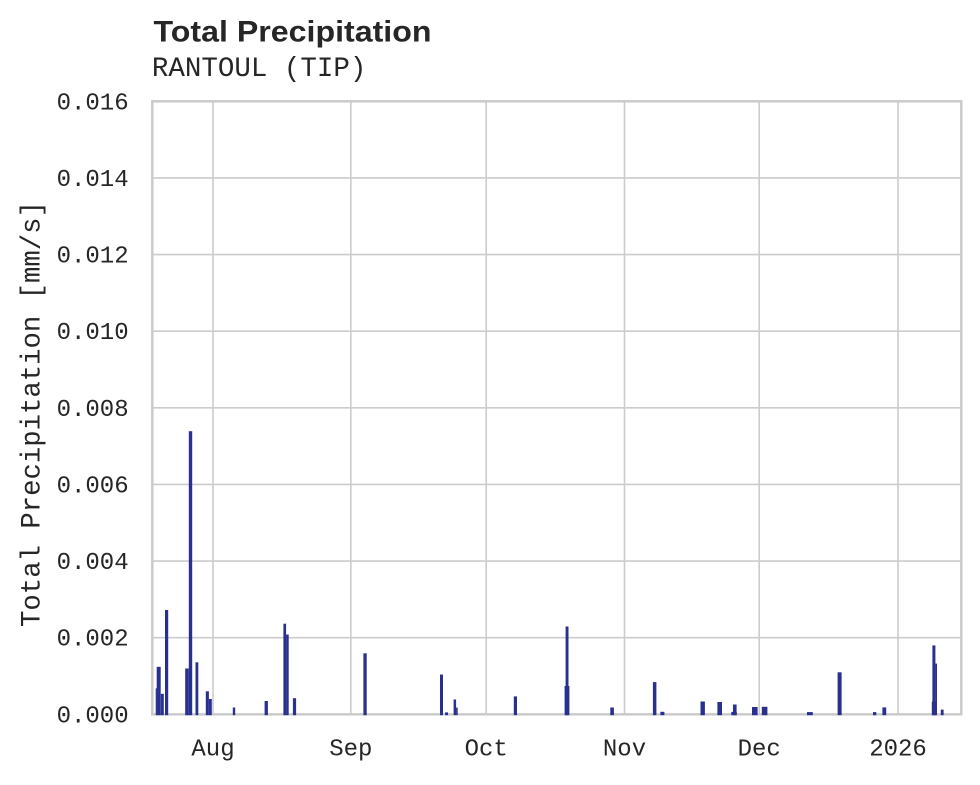  Describe the element at coordinates (93, 486) in the screenshot. I see `svg-text: 0.006` at that location.